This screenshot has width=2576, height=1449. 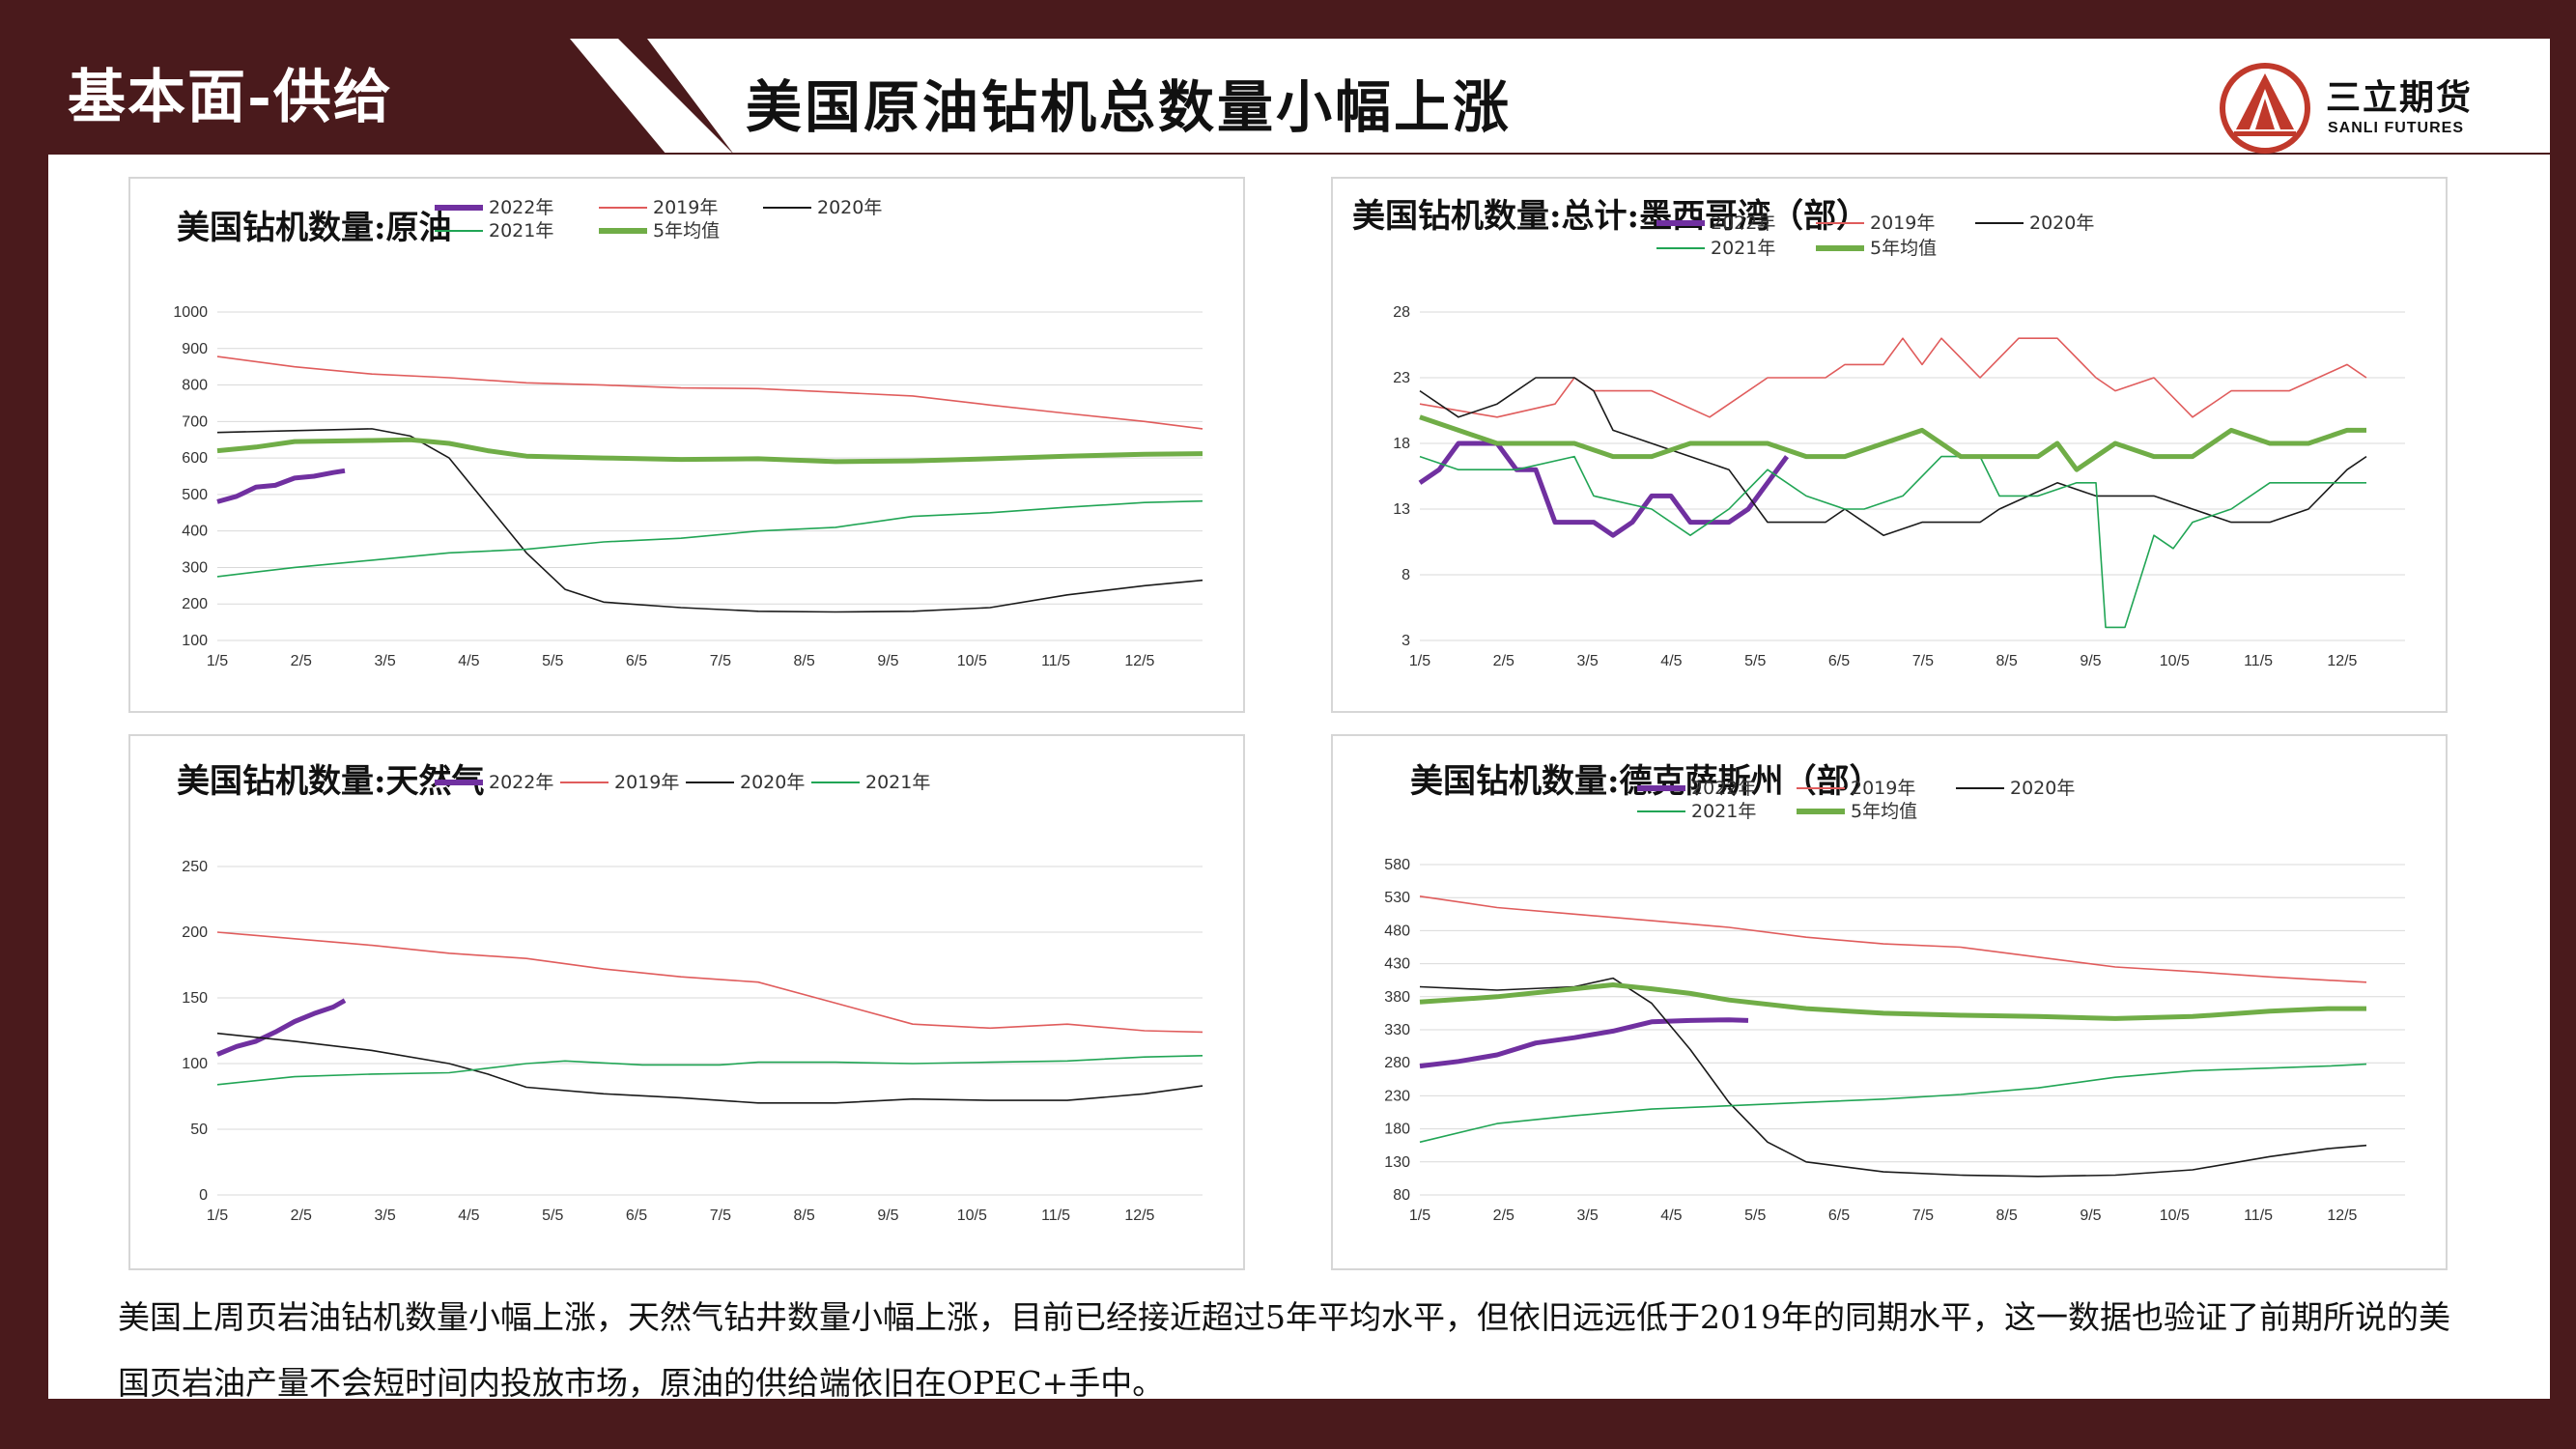 I want to click on sanli-logo-icon, so click(x=2265, y=108).